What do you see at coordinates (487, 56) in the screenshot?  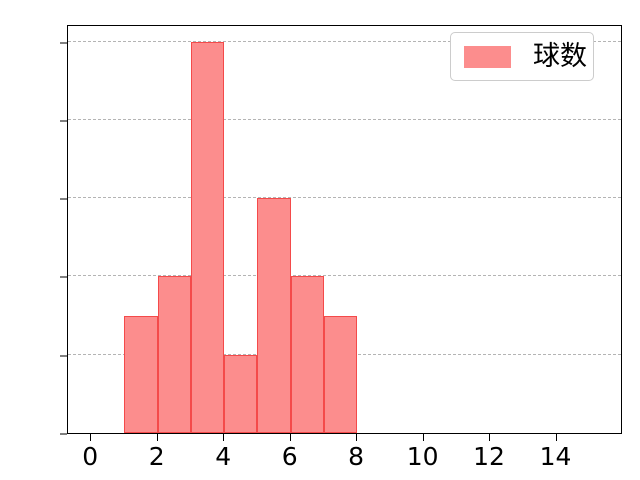 I see `legend-swatch-kyusu` at bounding box center [487, 56].